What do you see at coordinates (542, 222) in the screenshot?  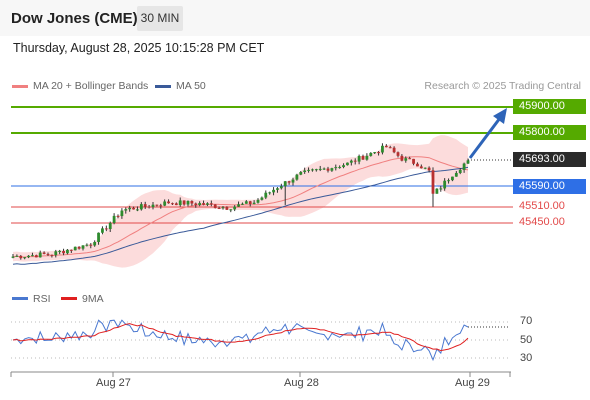 I see `level-tag-45450: 45450.00` at bounding box center [542, 222].